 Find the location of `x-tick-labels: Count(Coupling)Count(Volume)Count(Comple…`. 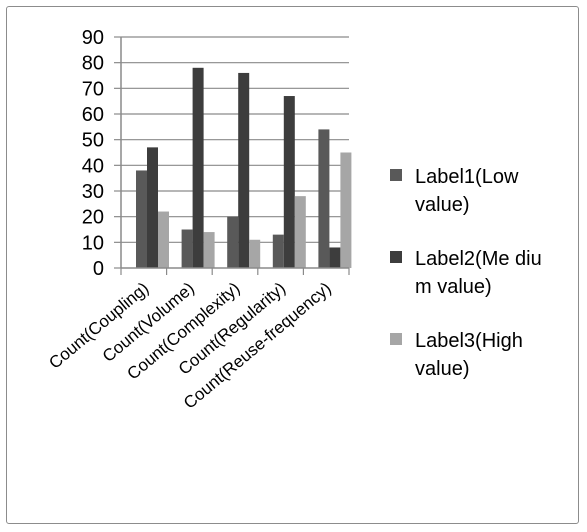

x-tick-labels: Count(Coupling)Count(Volume)Count(Comple… is located at coordinates (189, 346).